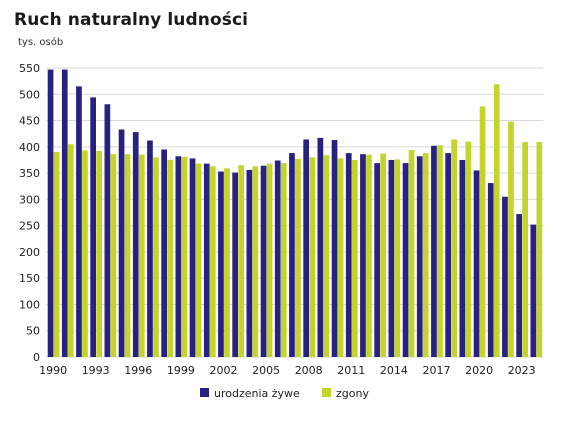 The image size is (582, 426). What do you see at coordinates (394, 370) in the screenshot?
I see `x-tick-label: 2014` at bounding box center [394, 370].